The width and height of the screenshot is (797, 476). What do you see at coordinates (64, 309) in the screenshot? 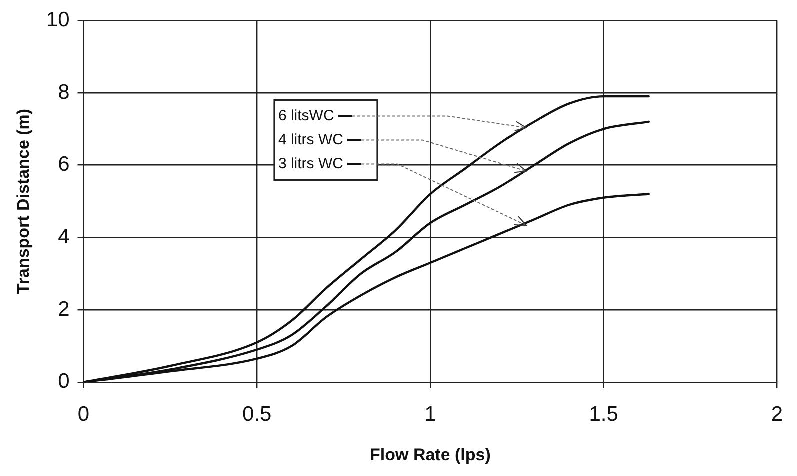
I see `y-tick-label: 2` at bounding box center [64, 309].